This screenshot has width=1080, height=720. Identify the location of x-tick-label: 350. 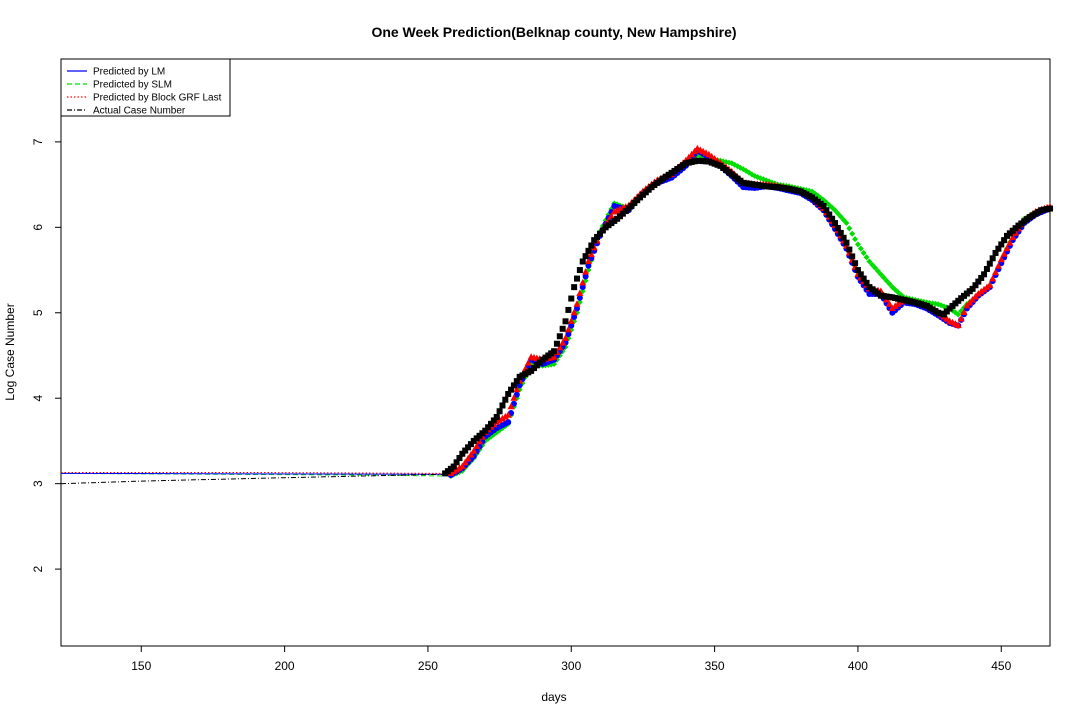
(715, 666).